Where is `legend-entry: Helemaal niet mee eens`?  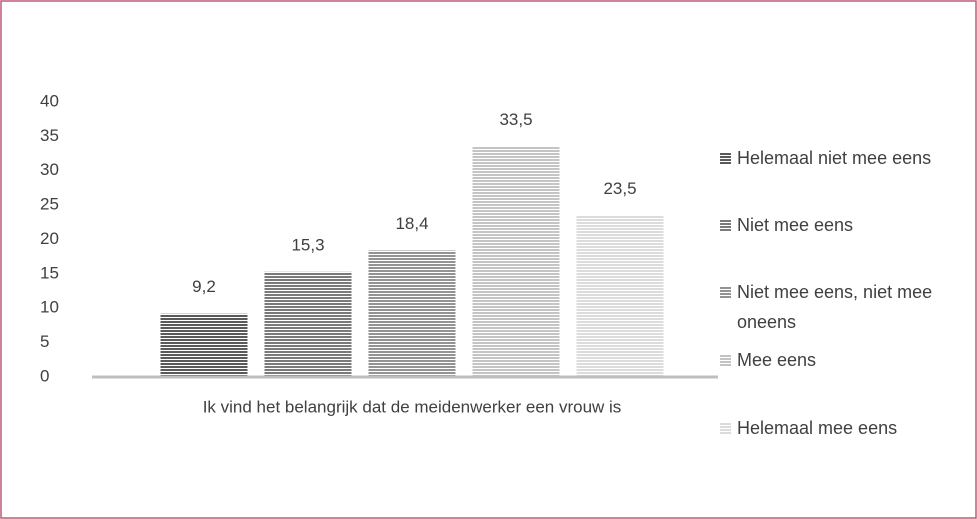 legend-entry: Helemaal niet mee eens is located at coordinates (845, 158).